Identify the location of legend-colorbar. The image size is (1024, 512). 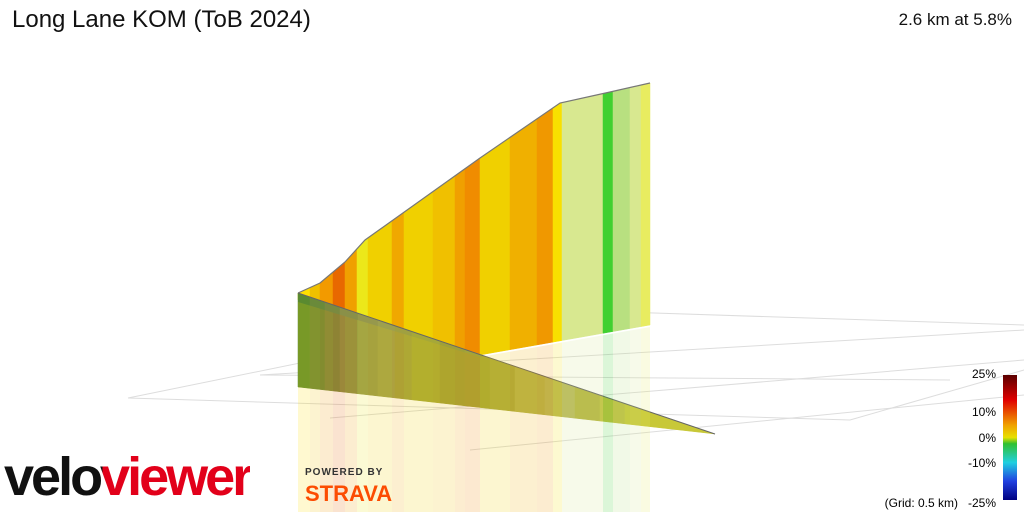
(1010, 437).